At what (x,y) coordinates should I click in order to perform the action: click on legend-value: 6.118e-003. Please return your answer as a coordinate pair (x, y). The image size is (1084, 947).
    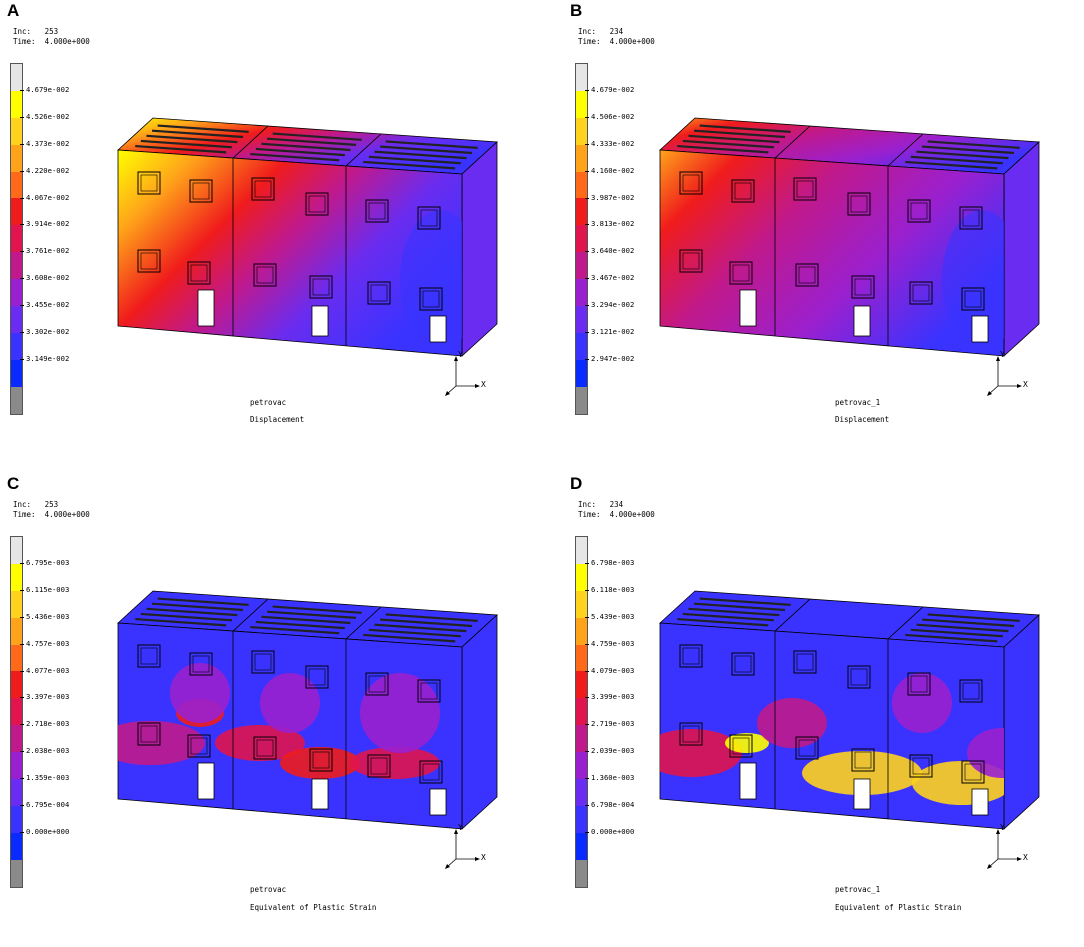
    Looking at the image, I should click on (613, 589).